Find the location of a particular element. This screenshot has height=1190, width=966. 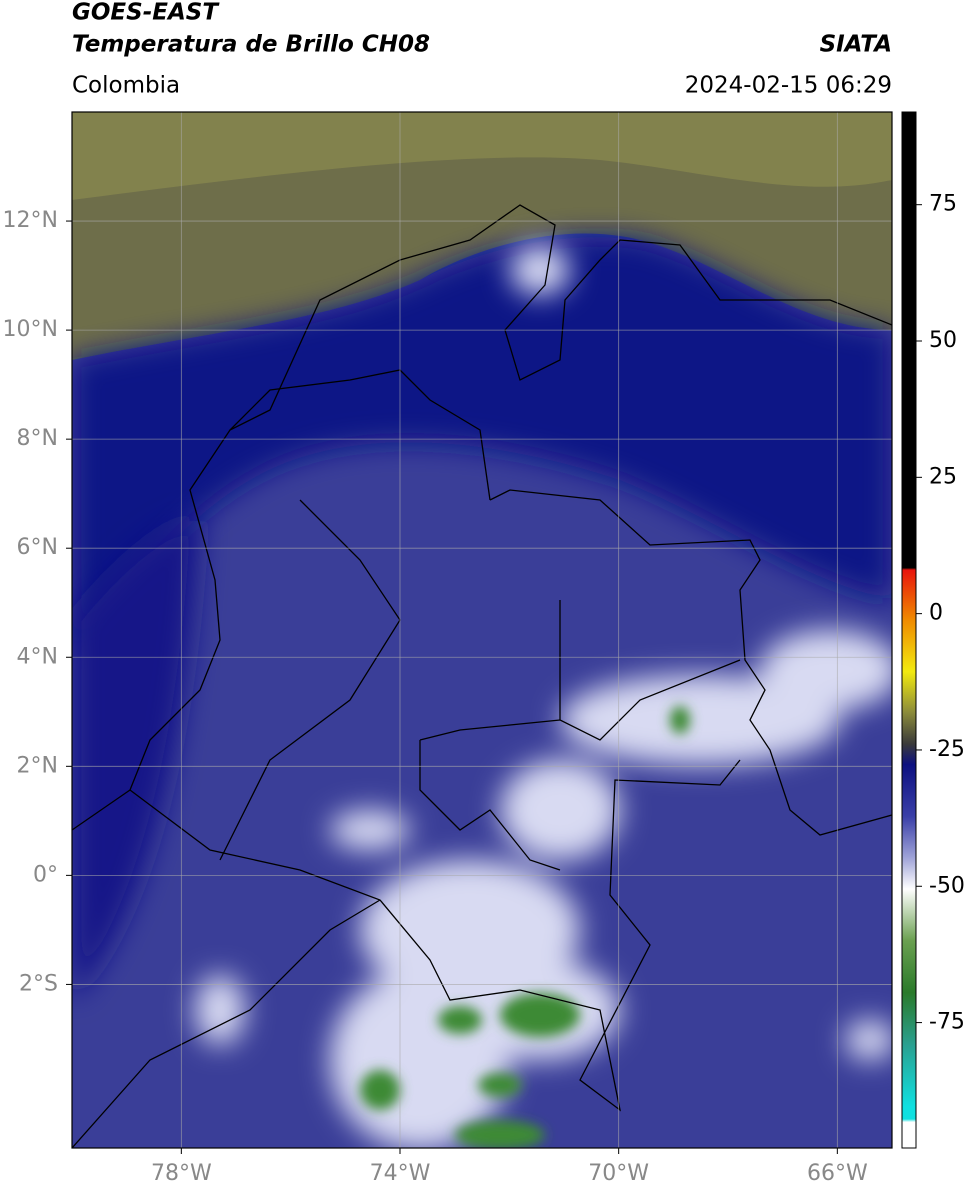

y-tick-label: 12°N is located at coordinates (30, 220).